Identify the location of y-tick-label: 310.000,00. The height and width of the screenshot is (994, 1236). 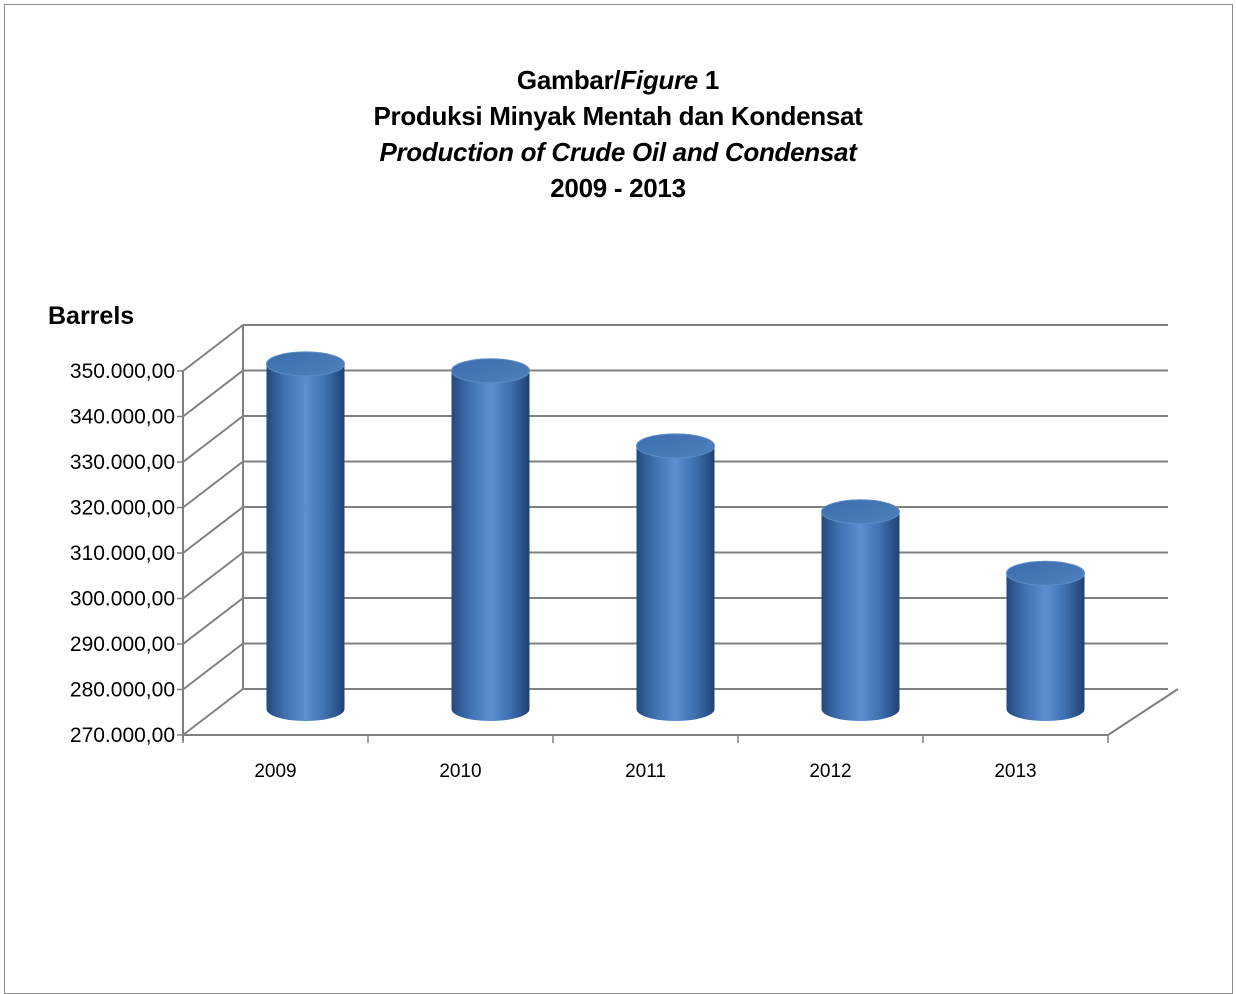
(122, 553).